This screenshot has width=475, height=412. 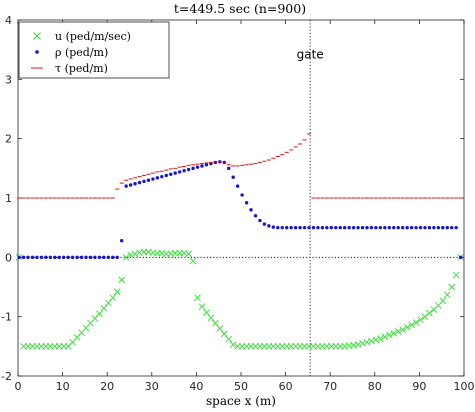 What do you see at coordinates (18, 386) in the screenshot?
I see `x-tick-label: 0` at bounding box center [18, 386].